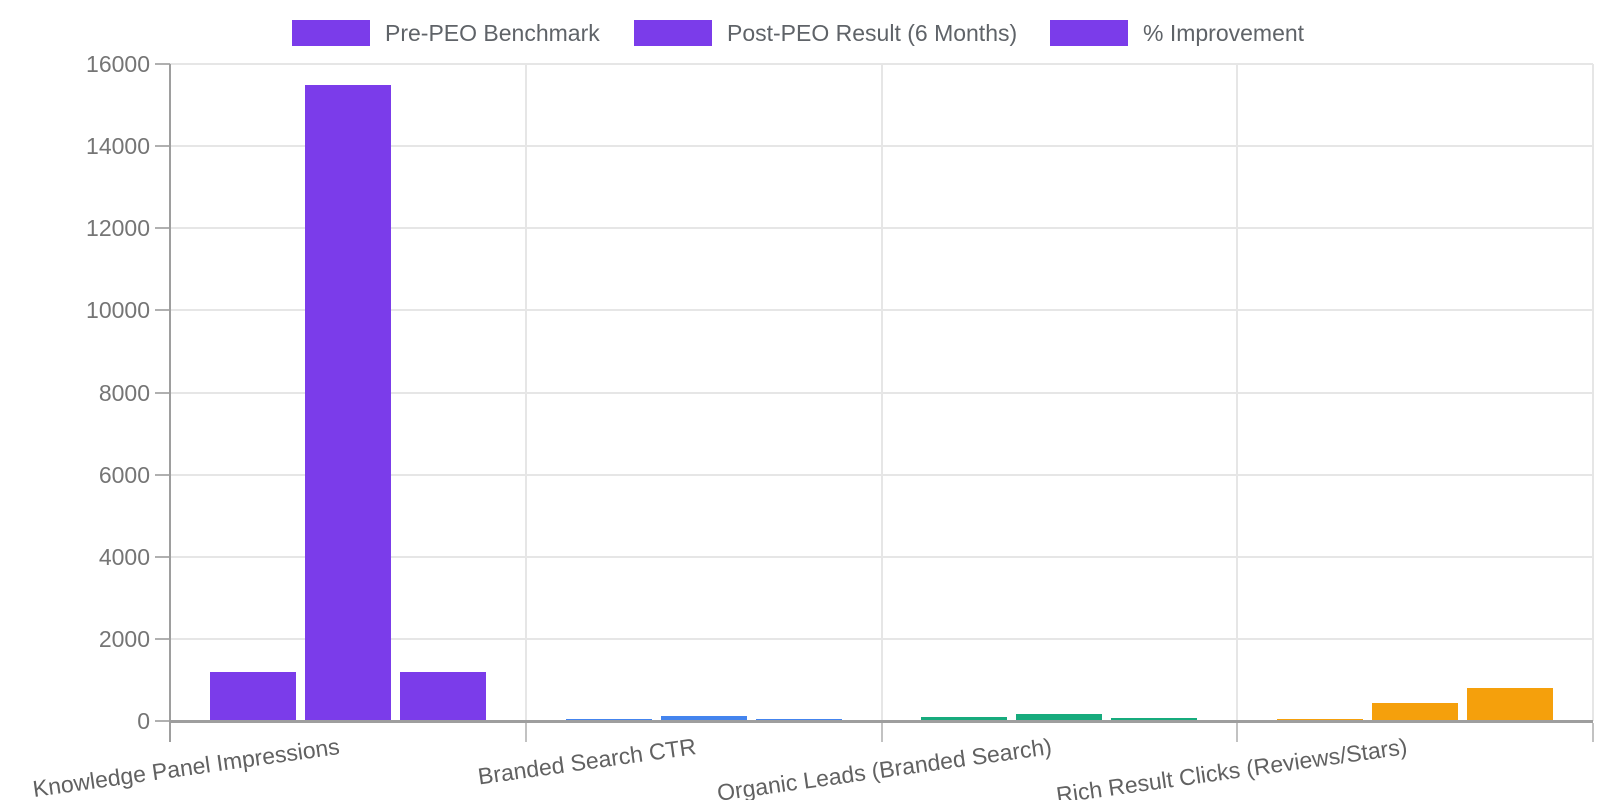  Describe the element at coordinates (1231, 766) in the screenshot. I see `x-axis-category-label: Rich Result Clicks (Reviews/Stars)` at that location.